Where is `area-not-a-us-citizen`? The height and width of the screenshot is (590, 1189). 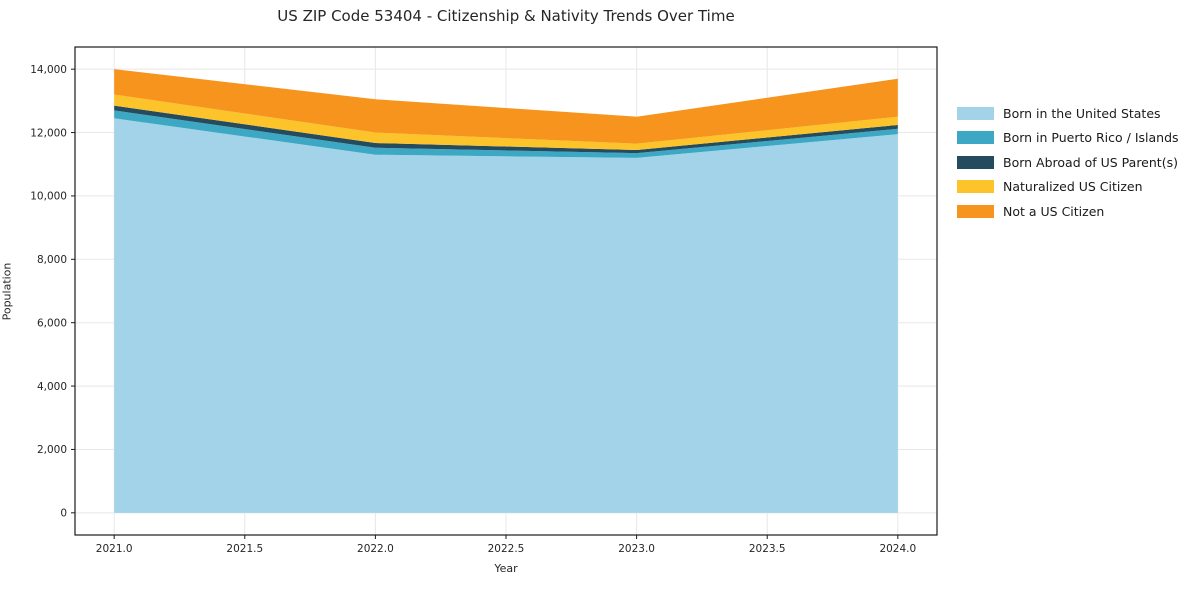
area-not-a-us-citizen is located at coordinates (506, 106).